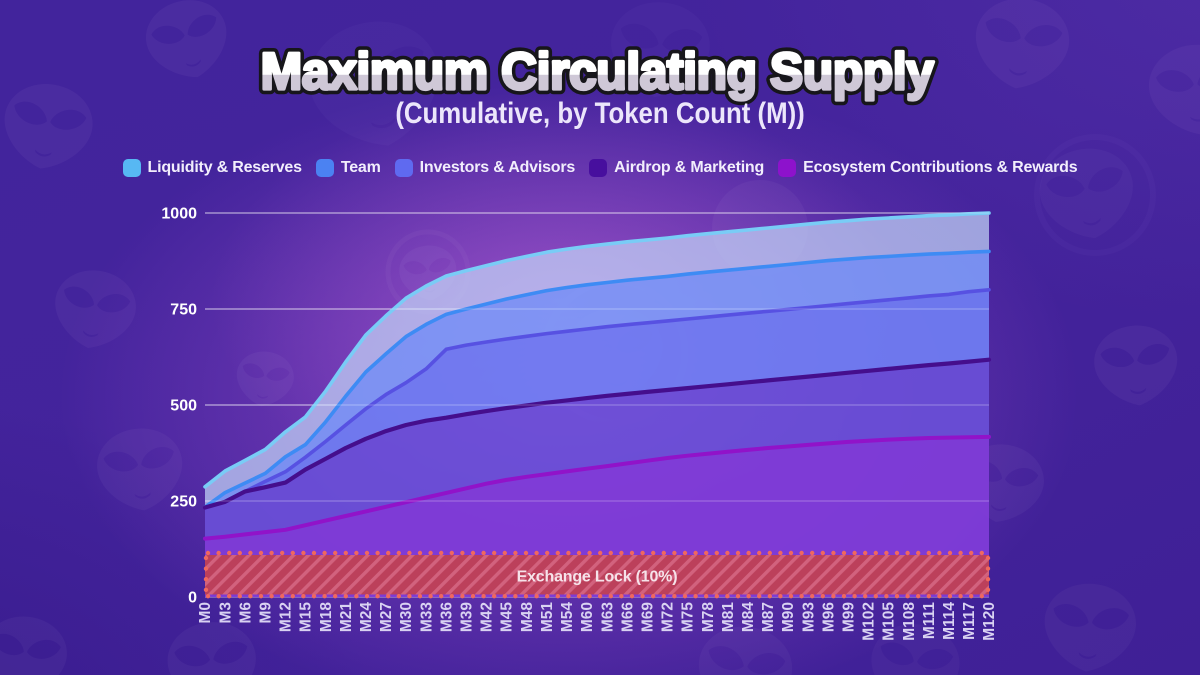 The image size is (1200, 675). I want to click on svg-text: 500, so click(183, 406).